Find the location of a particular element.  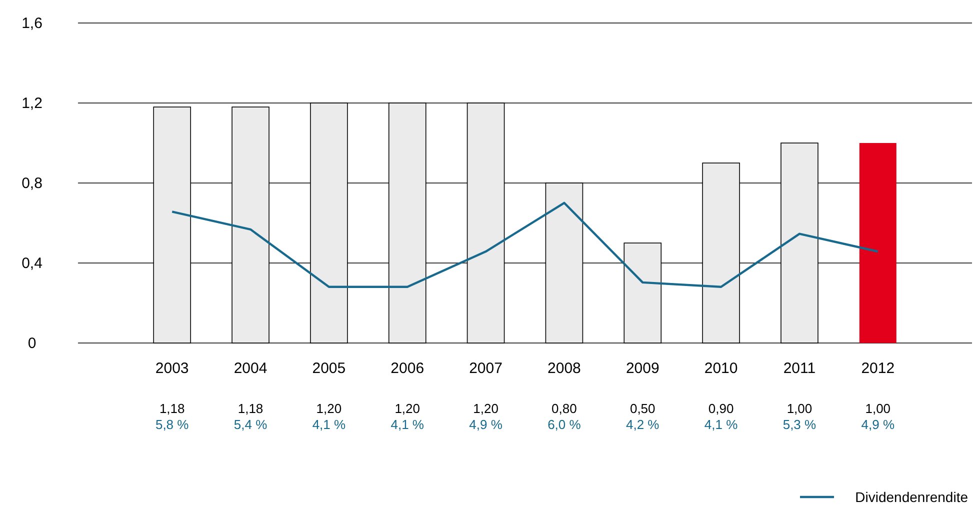

x-tick-label: 2003 is located at coordinates (172, 368).